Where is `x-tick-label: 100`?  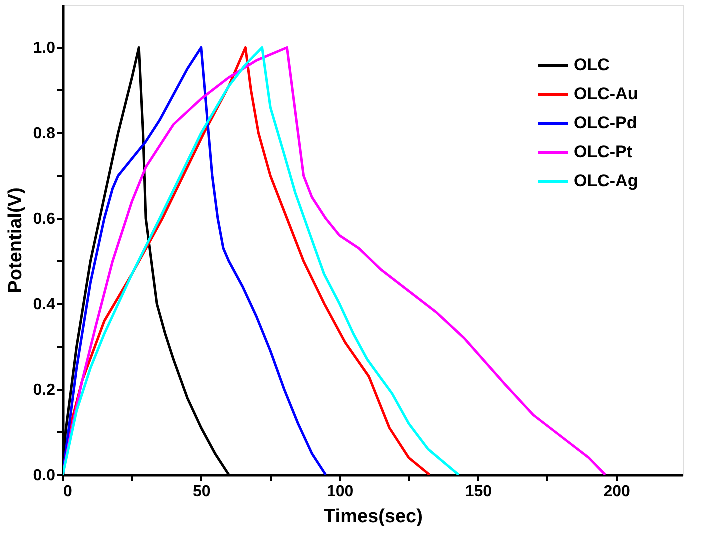
x-tick-label: 100 is located at coordinates (340, 492).